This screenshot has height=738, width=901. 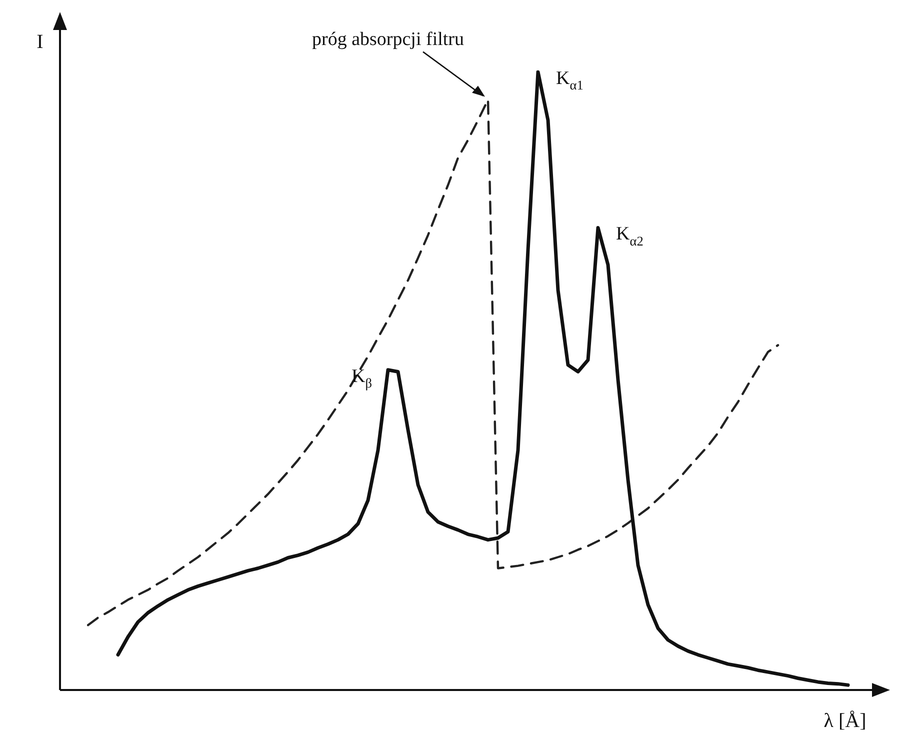 I want to click on x-axis-title: λ [Å], so click(x=845, y=721).